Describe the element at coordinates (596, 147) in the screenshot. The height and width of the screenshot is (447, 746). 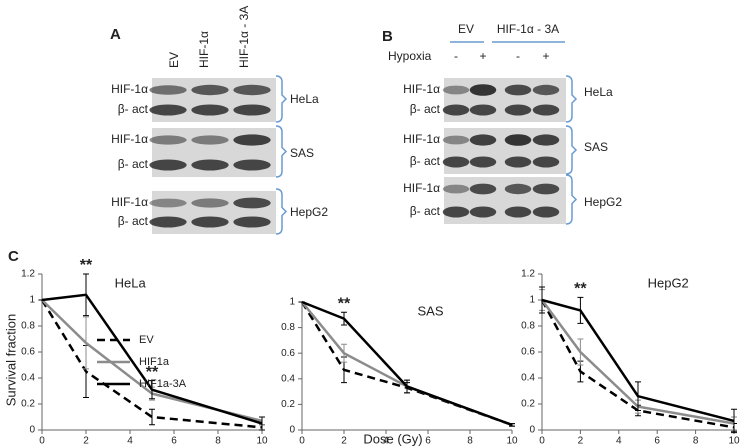
I see `cell-line-label: SAS` at that location.